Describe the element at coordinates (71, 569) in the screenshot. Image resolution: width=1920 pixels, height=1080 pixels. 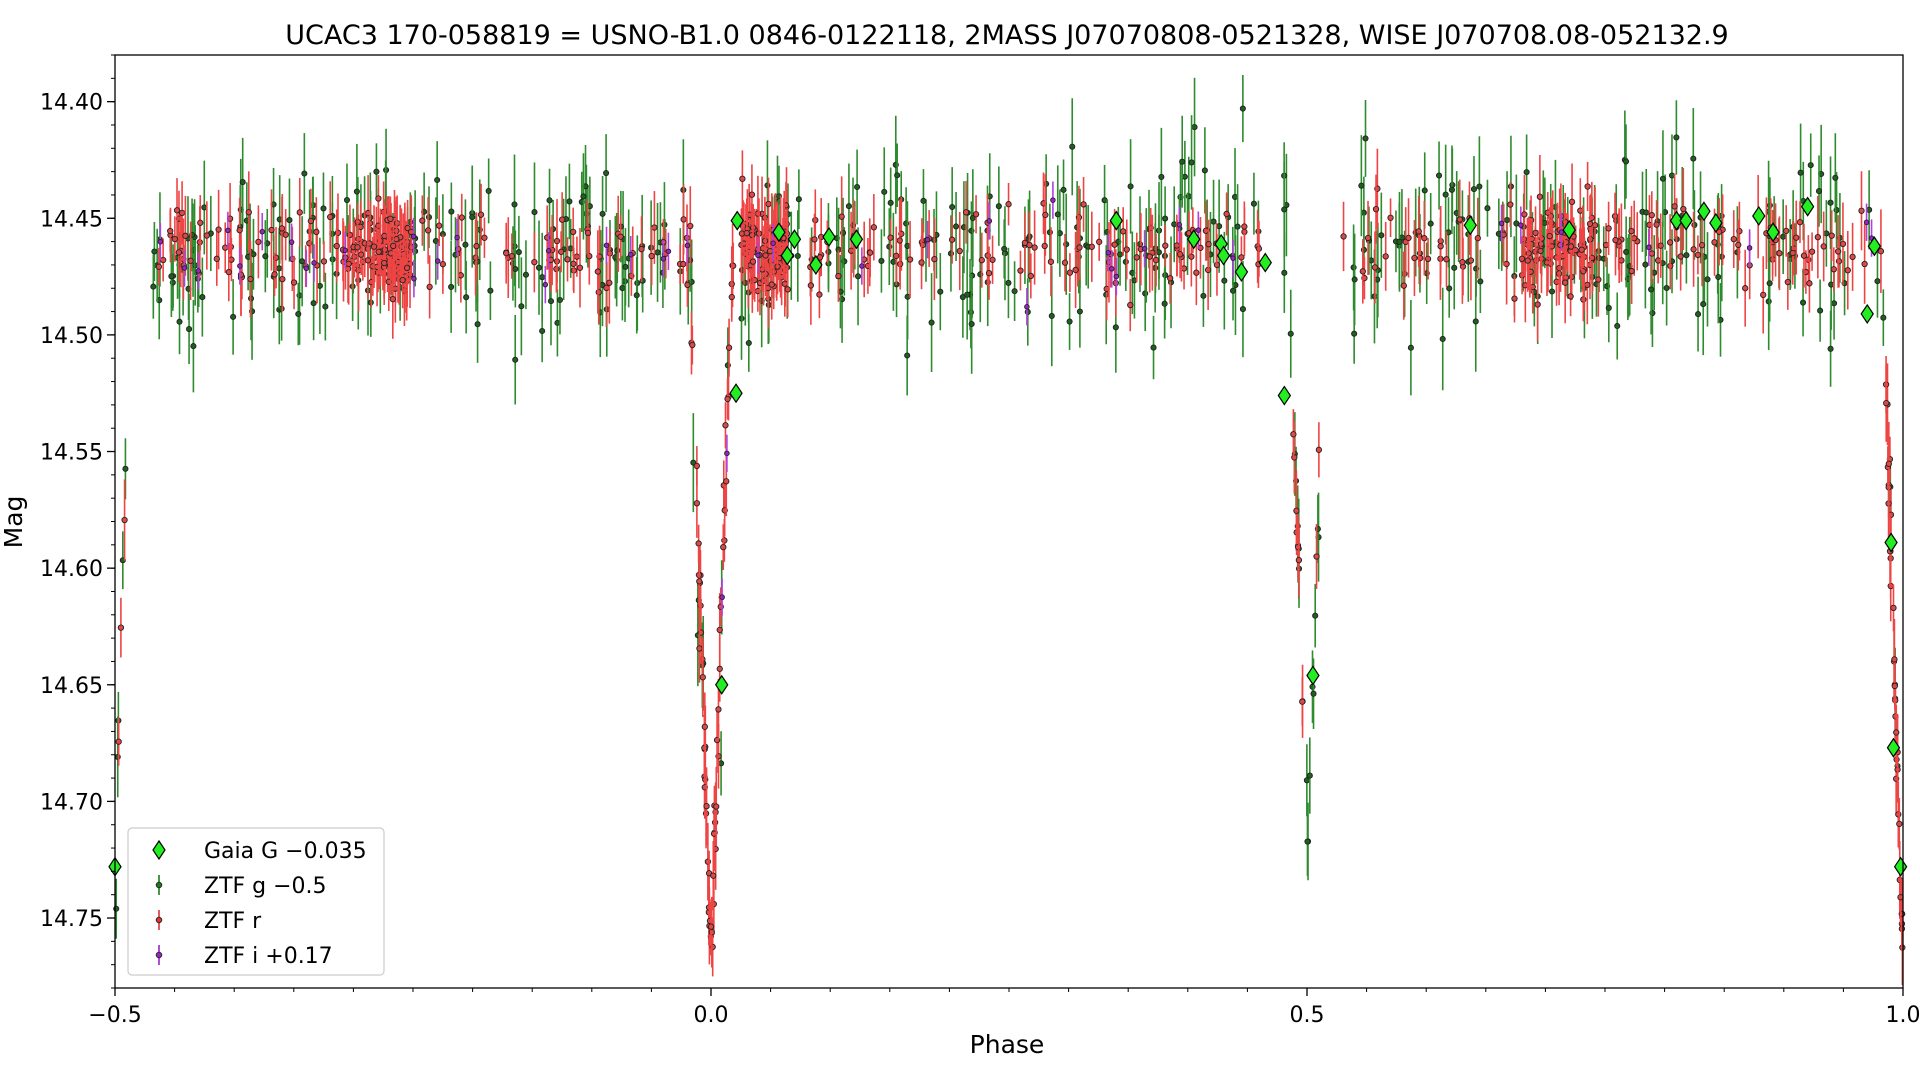
I see `y-tick-label: 14.60` at that location.